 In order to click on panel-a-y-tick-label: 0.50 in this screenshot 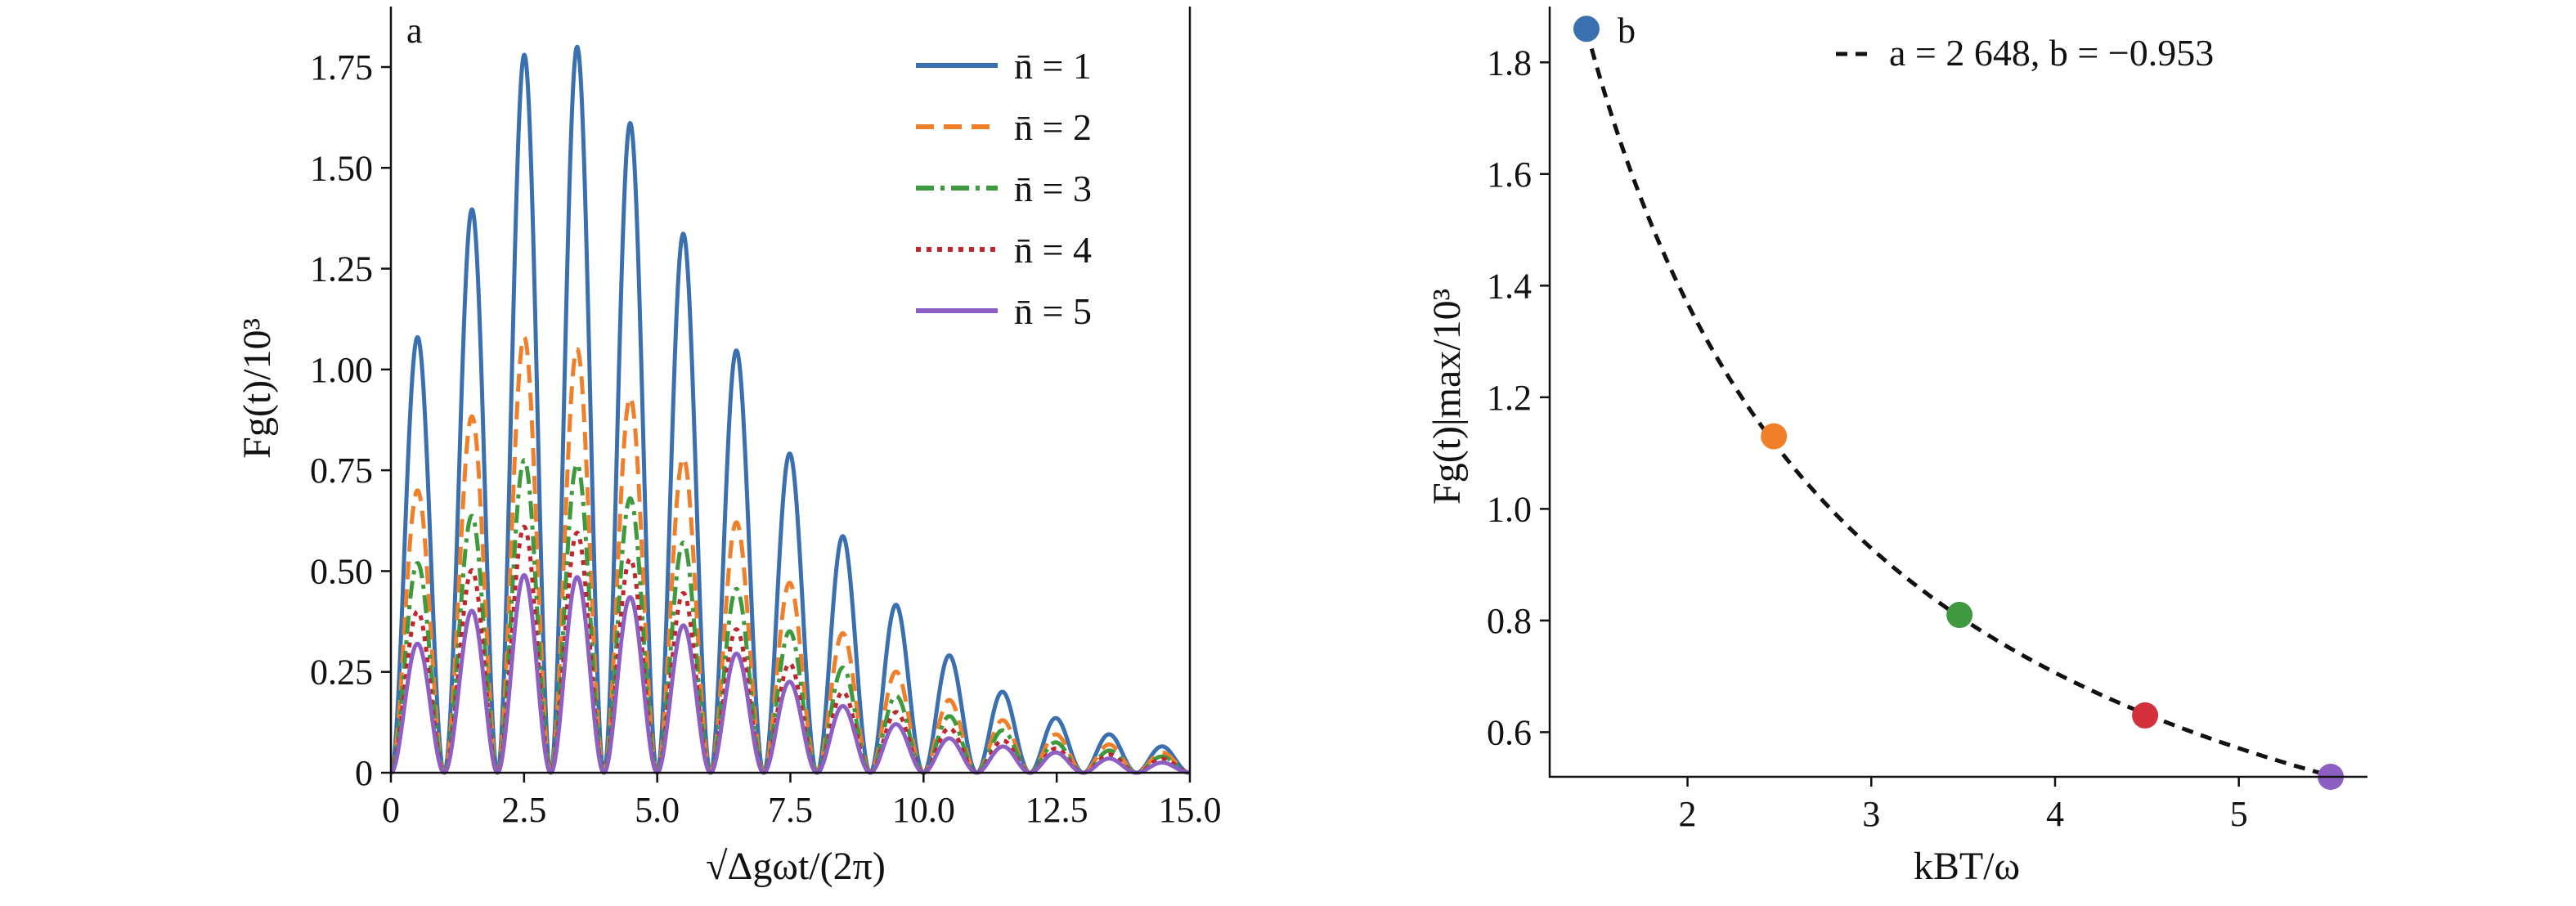, I will do `click(342, 571)`.